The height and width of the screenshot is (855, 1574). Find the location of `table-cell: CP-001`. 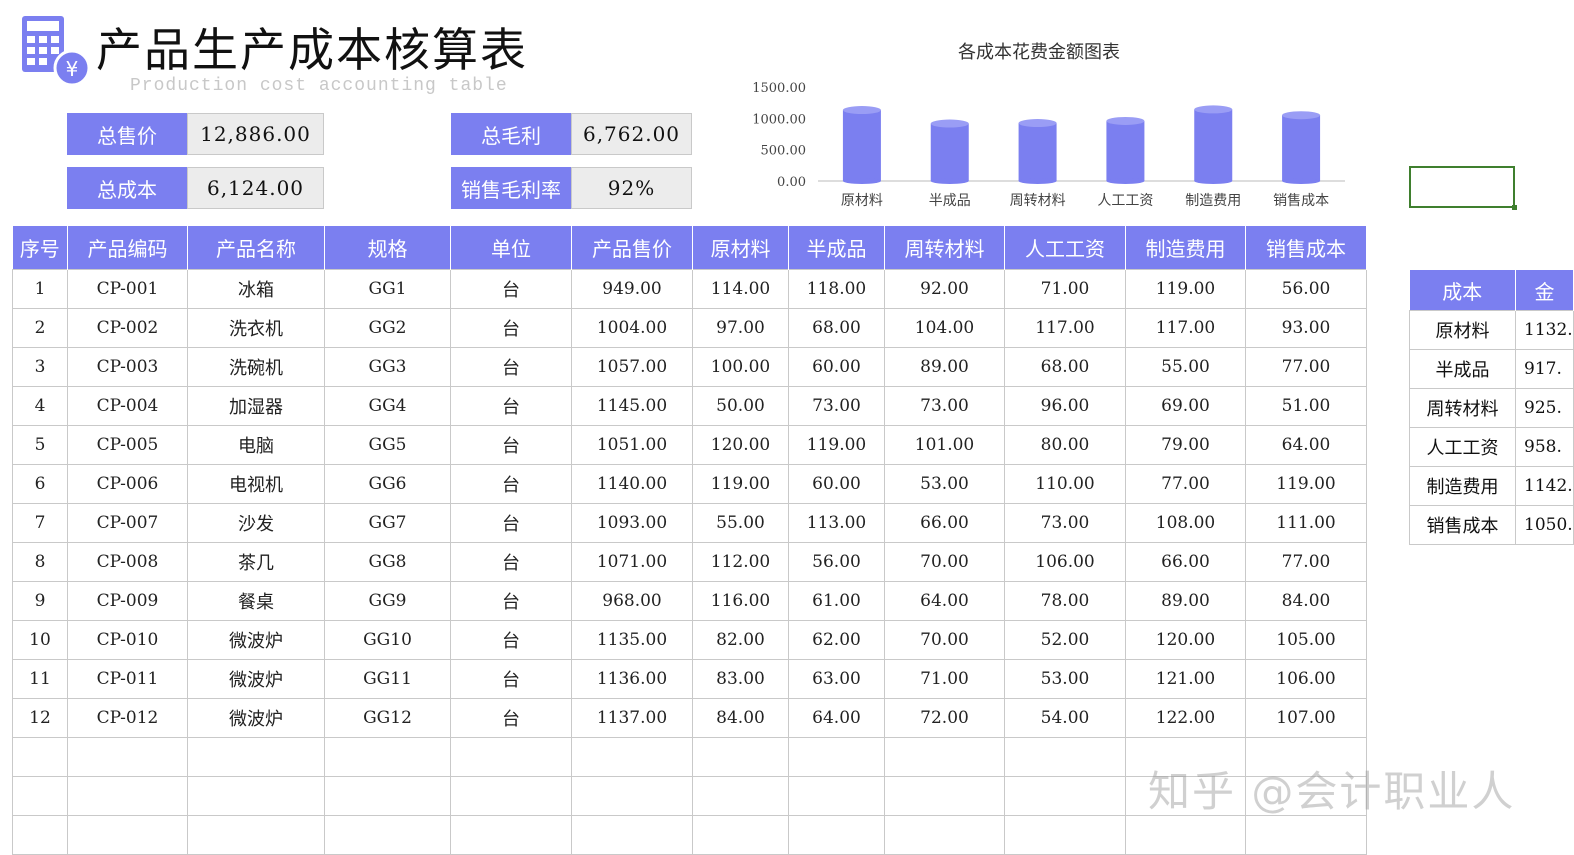

table-cell: CP-001 is located at coordinates (127, 289).